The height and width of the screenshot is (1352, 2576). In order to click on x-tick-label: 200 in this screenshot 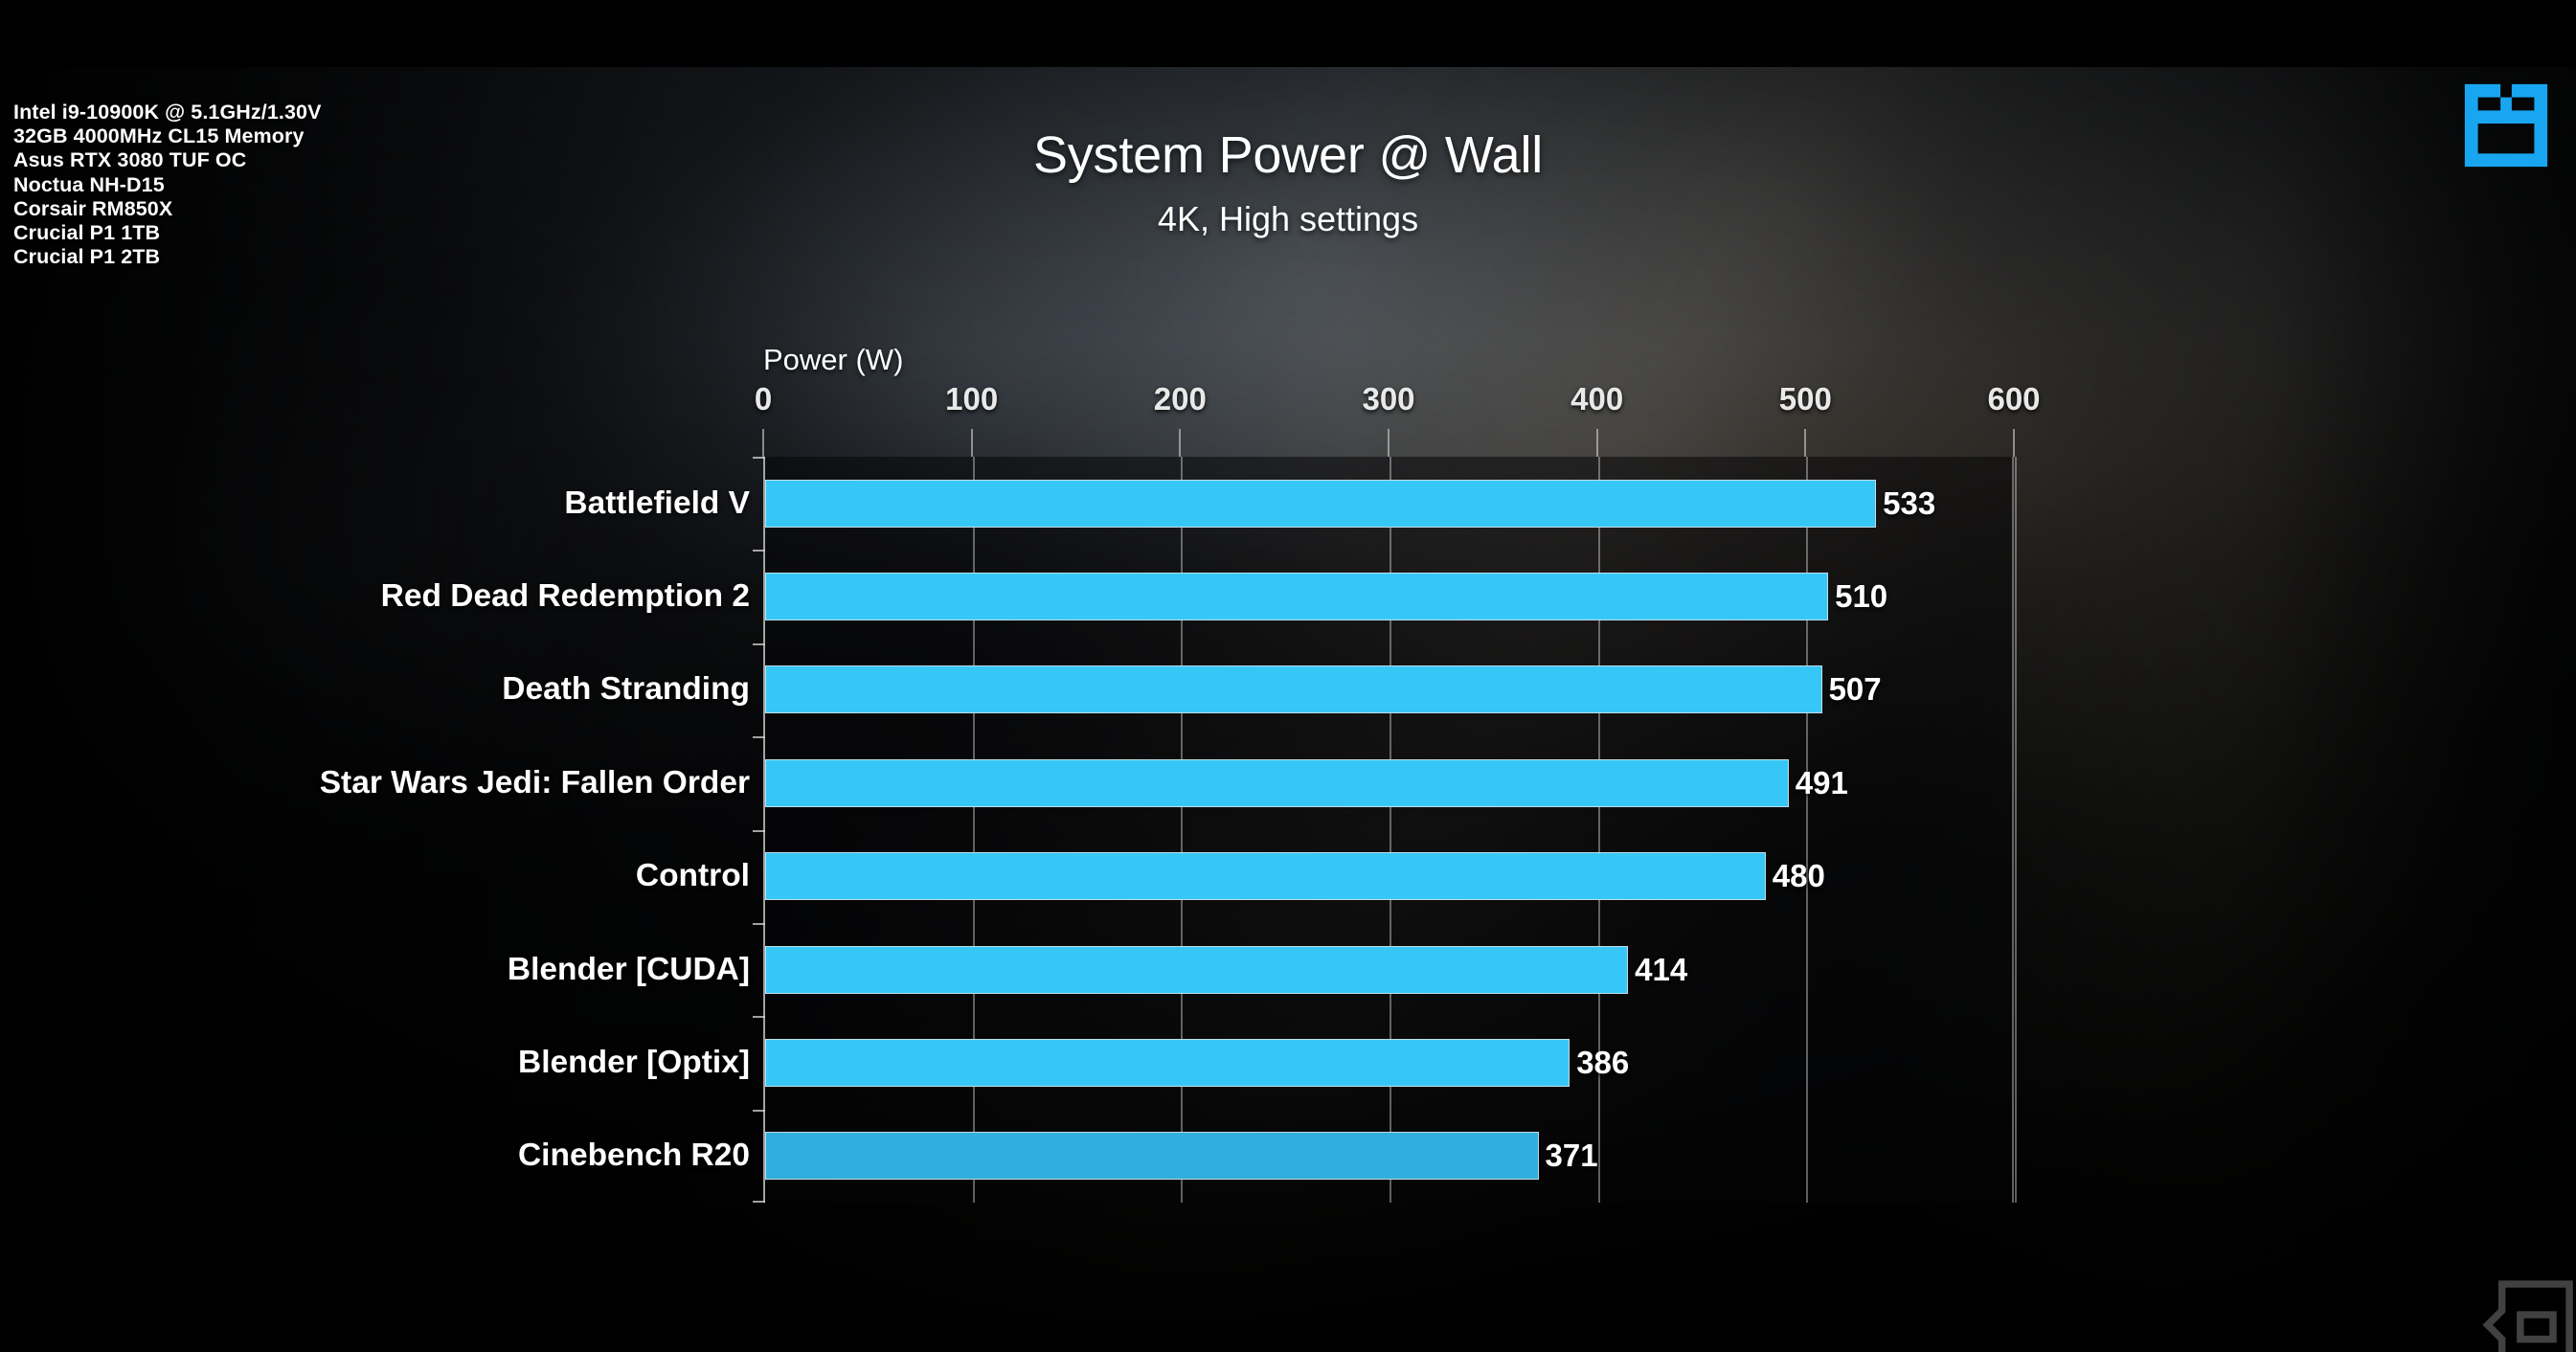, I will do `click(1180, 399)`.